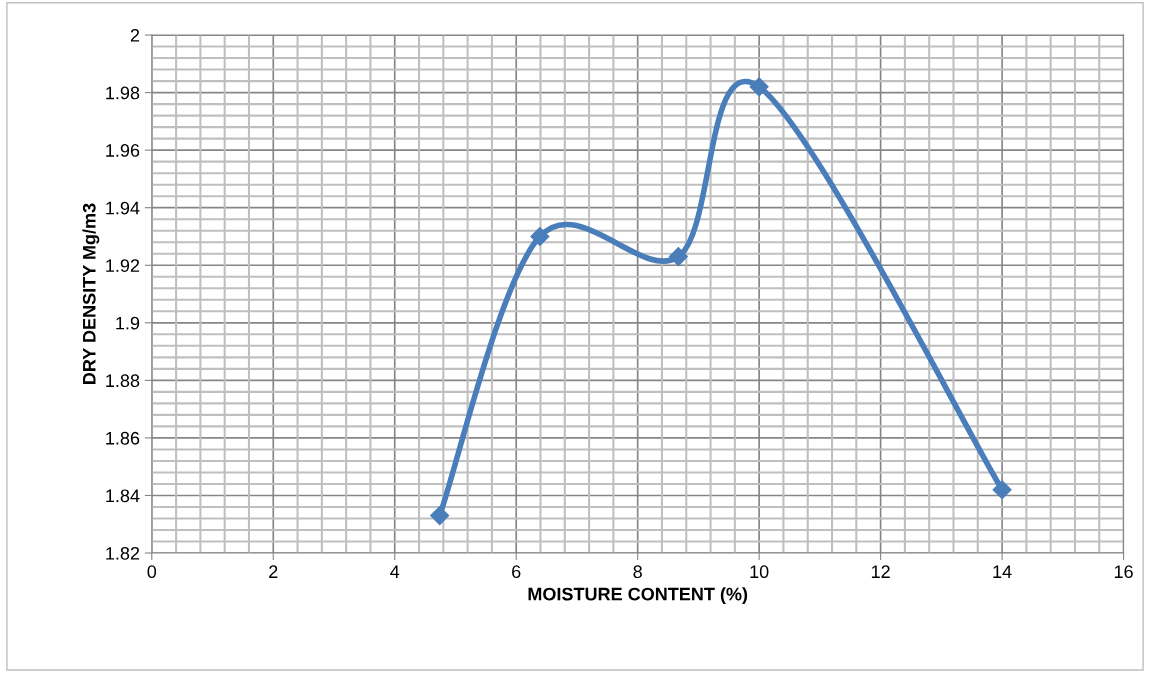 The height and width of the screenshot is (674, 1150). What do you see at coordinates (123, 150) in the screenshot?
I see `y-tick-label: 1.96` at bounding box center [123, 150].